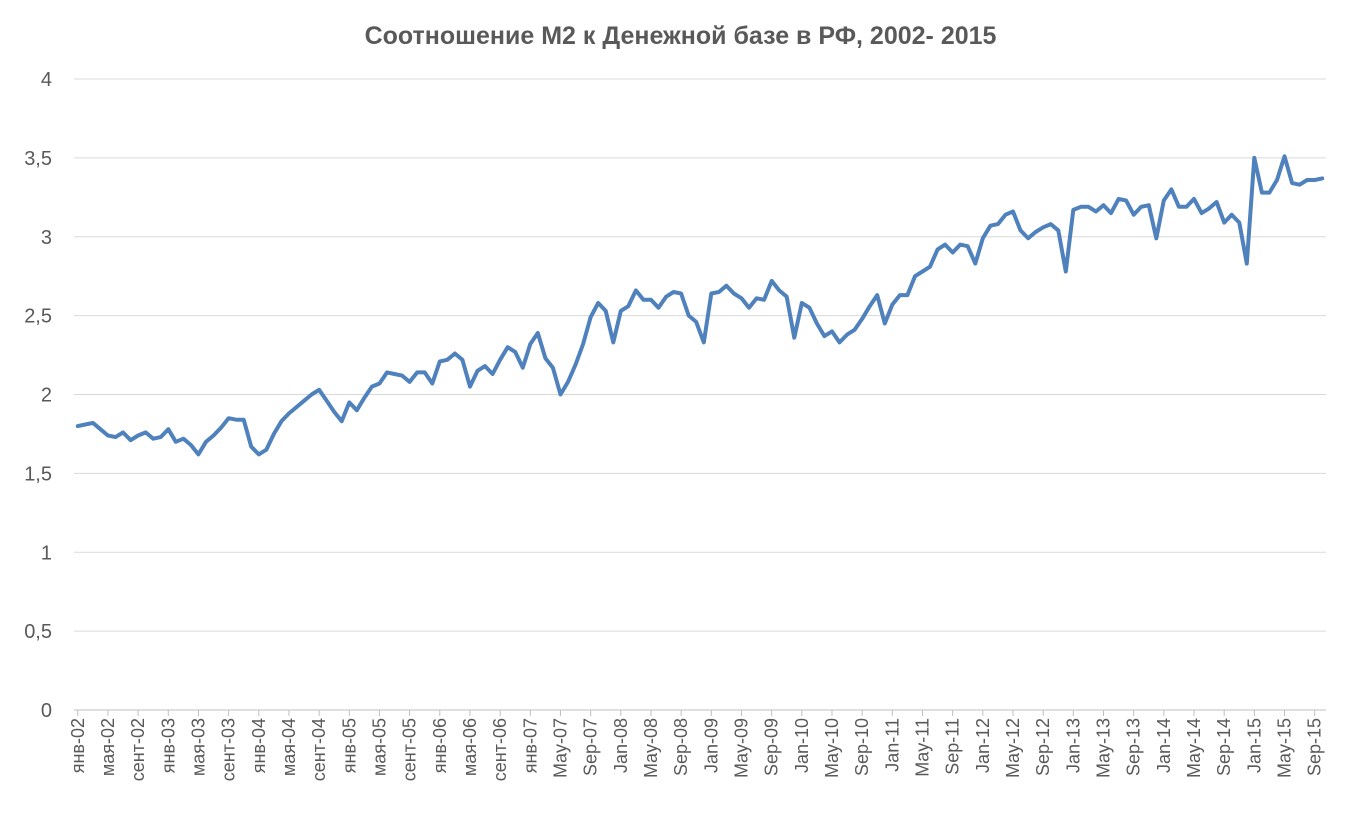  Describe the element at coordinates (1254, 745) in the screenshot. I see `x-tick-label: Jan-15` at that location.